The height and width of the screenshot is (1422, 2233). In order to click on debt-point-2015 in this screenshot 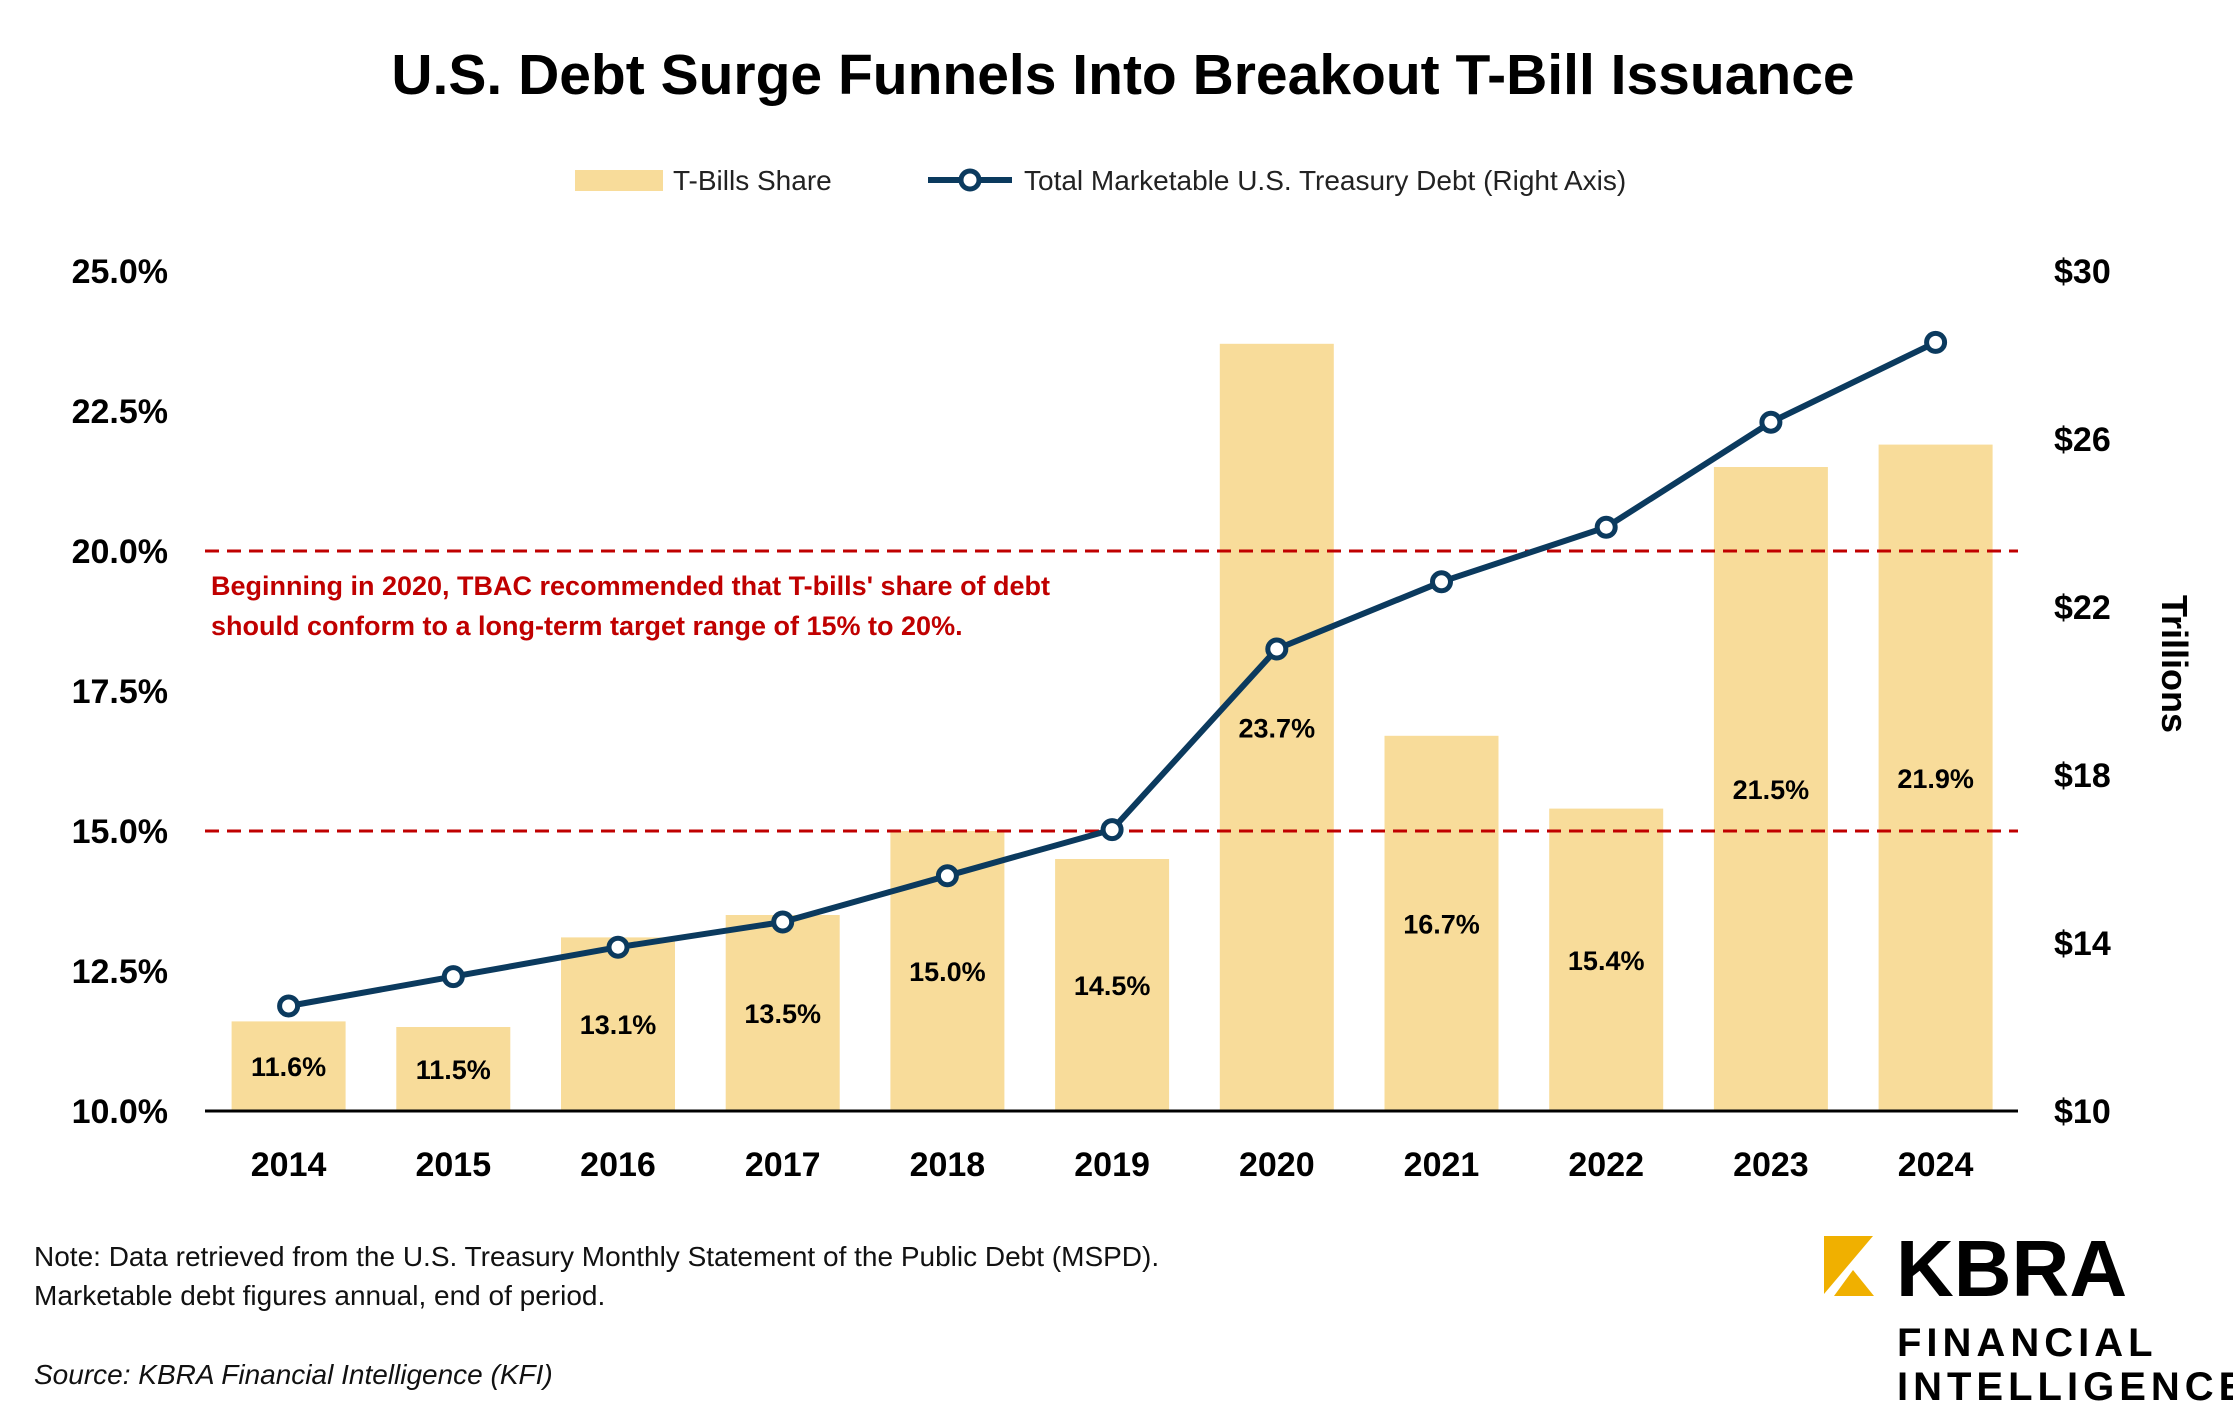, I will do `click(453, 977)`.